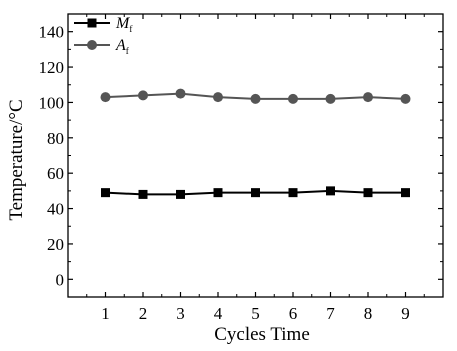 The width and height of the screenshot is (457, 351). Describe the element at coordinates (52, 102) in the screenshot. I see `y-tick-label: 100` at that location.